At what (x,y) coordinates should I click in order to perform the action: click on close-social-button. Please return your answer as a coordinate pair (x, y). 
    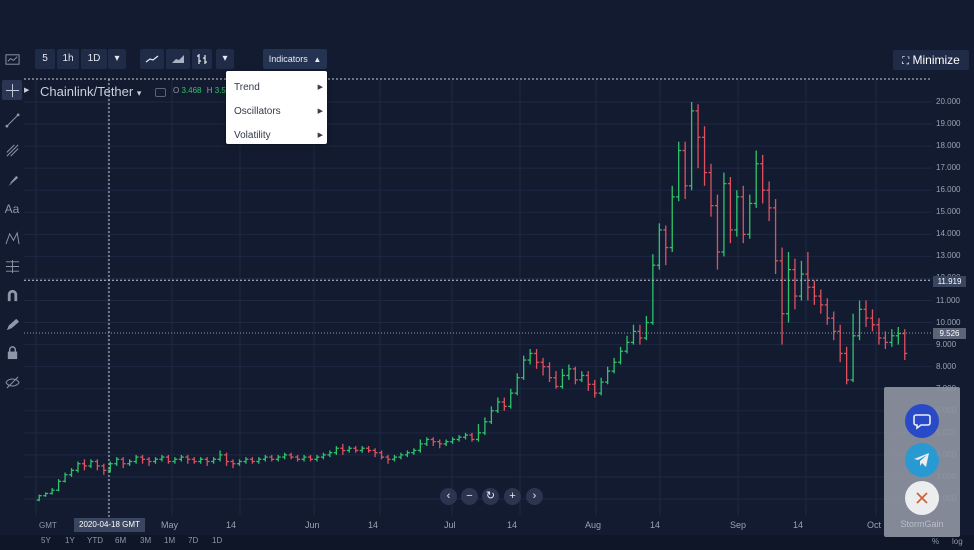
    Looking at the image, I should click on (922, 498).